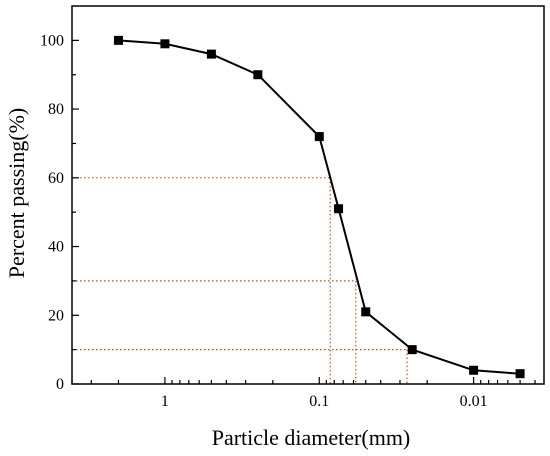 The height and width of the screenshot is (456, 550). I want to click on y-tick-label: 20, so click(56, 315).